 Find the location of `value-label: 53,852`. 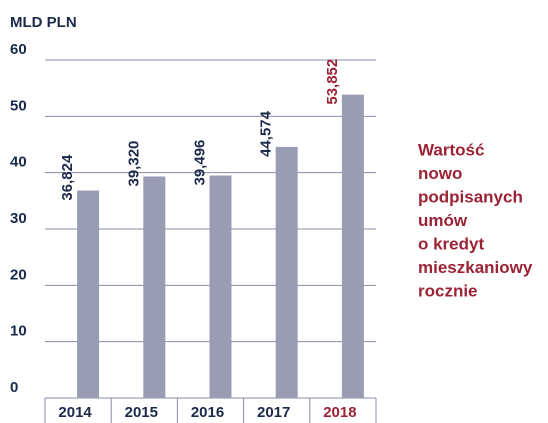

value-label: 53,852 is located at coordinates (332, 82).